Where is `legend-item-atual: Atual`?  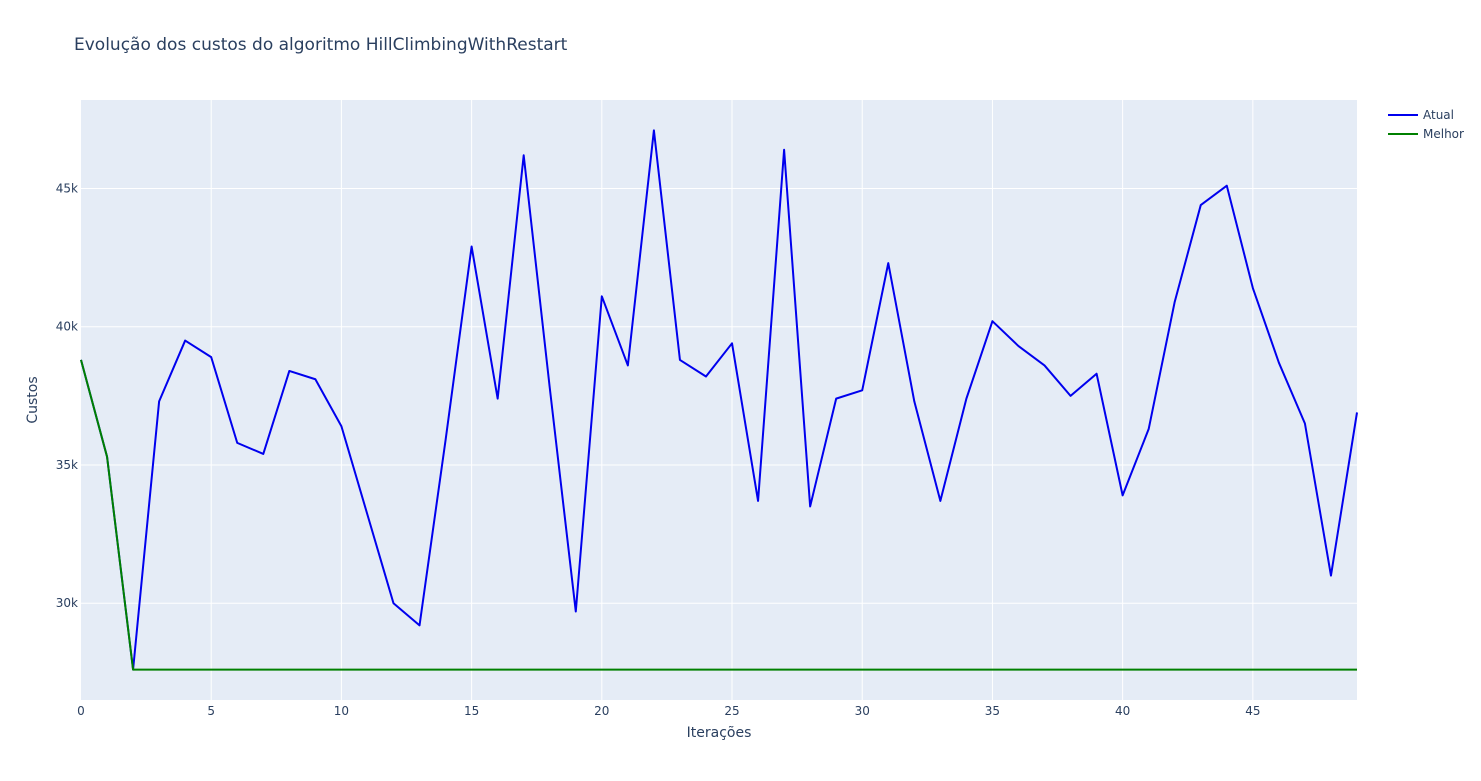
legend-item-atual: Atual is located at coordinates (1421, 115).